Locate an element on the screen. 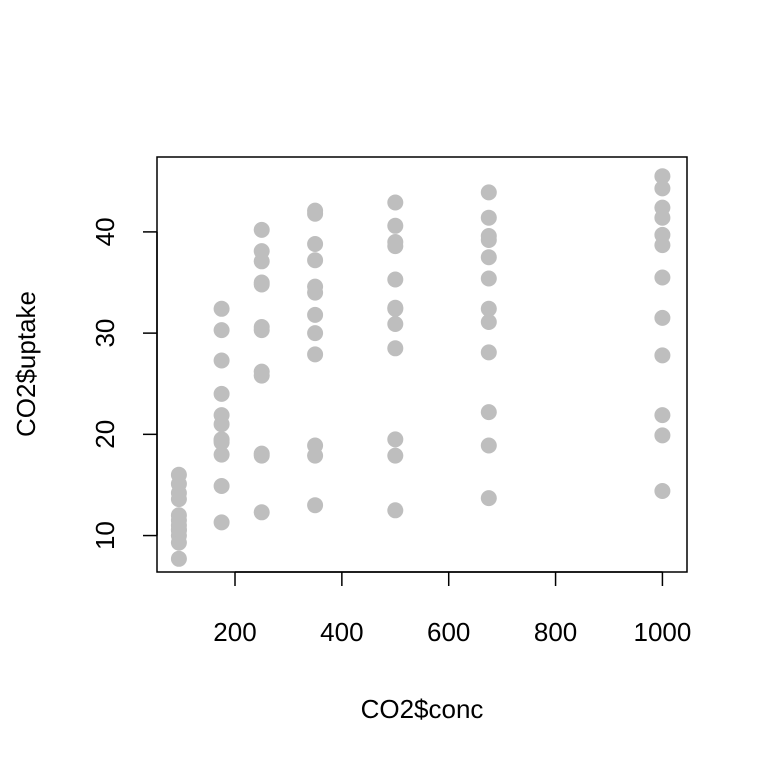 The height and width of the screenshot is (768, 768). x-tick-label: 200 is located at coordinates (234, 632).